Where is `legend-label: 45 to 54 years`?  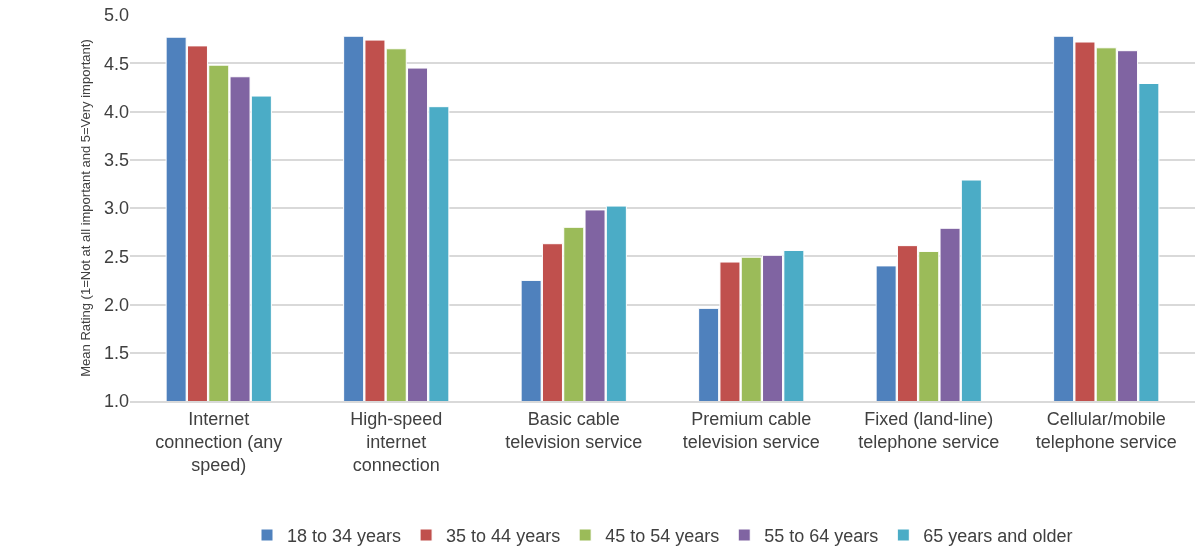
legend-label: 45 to 54 years is located at coordinates (662, 536).